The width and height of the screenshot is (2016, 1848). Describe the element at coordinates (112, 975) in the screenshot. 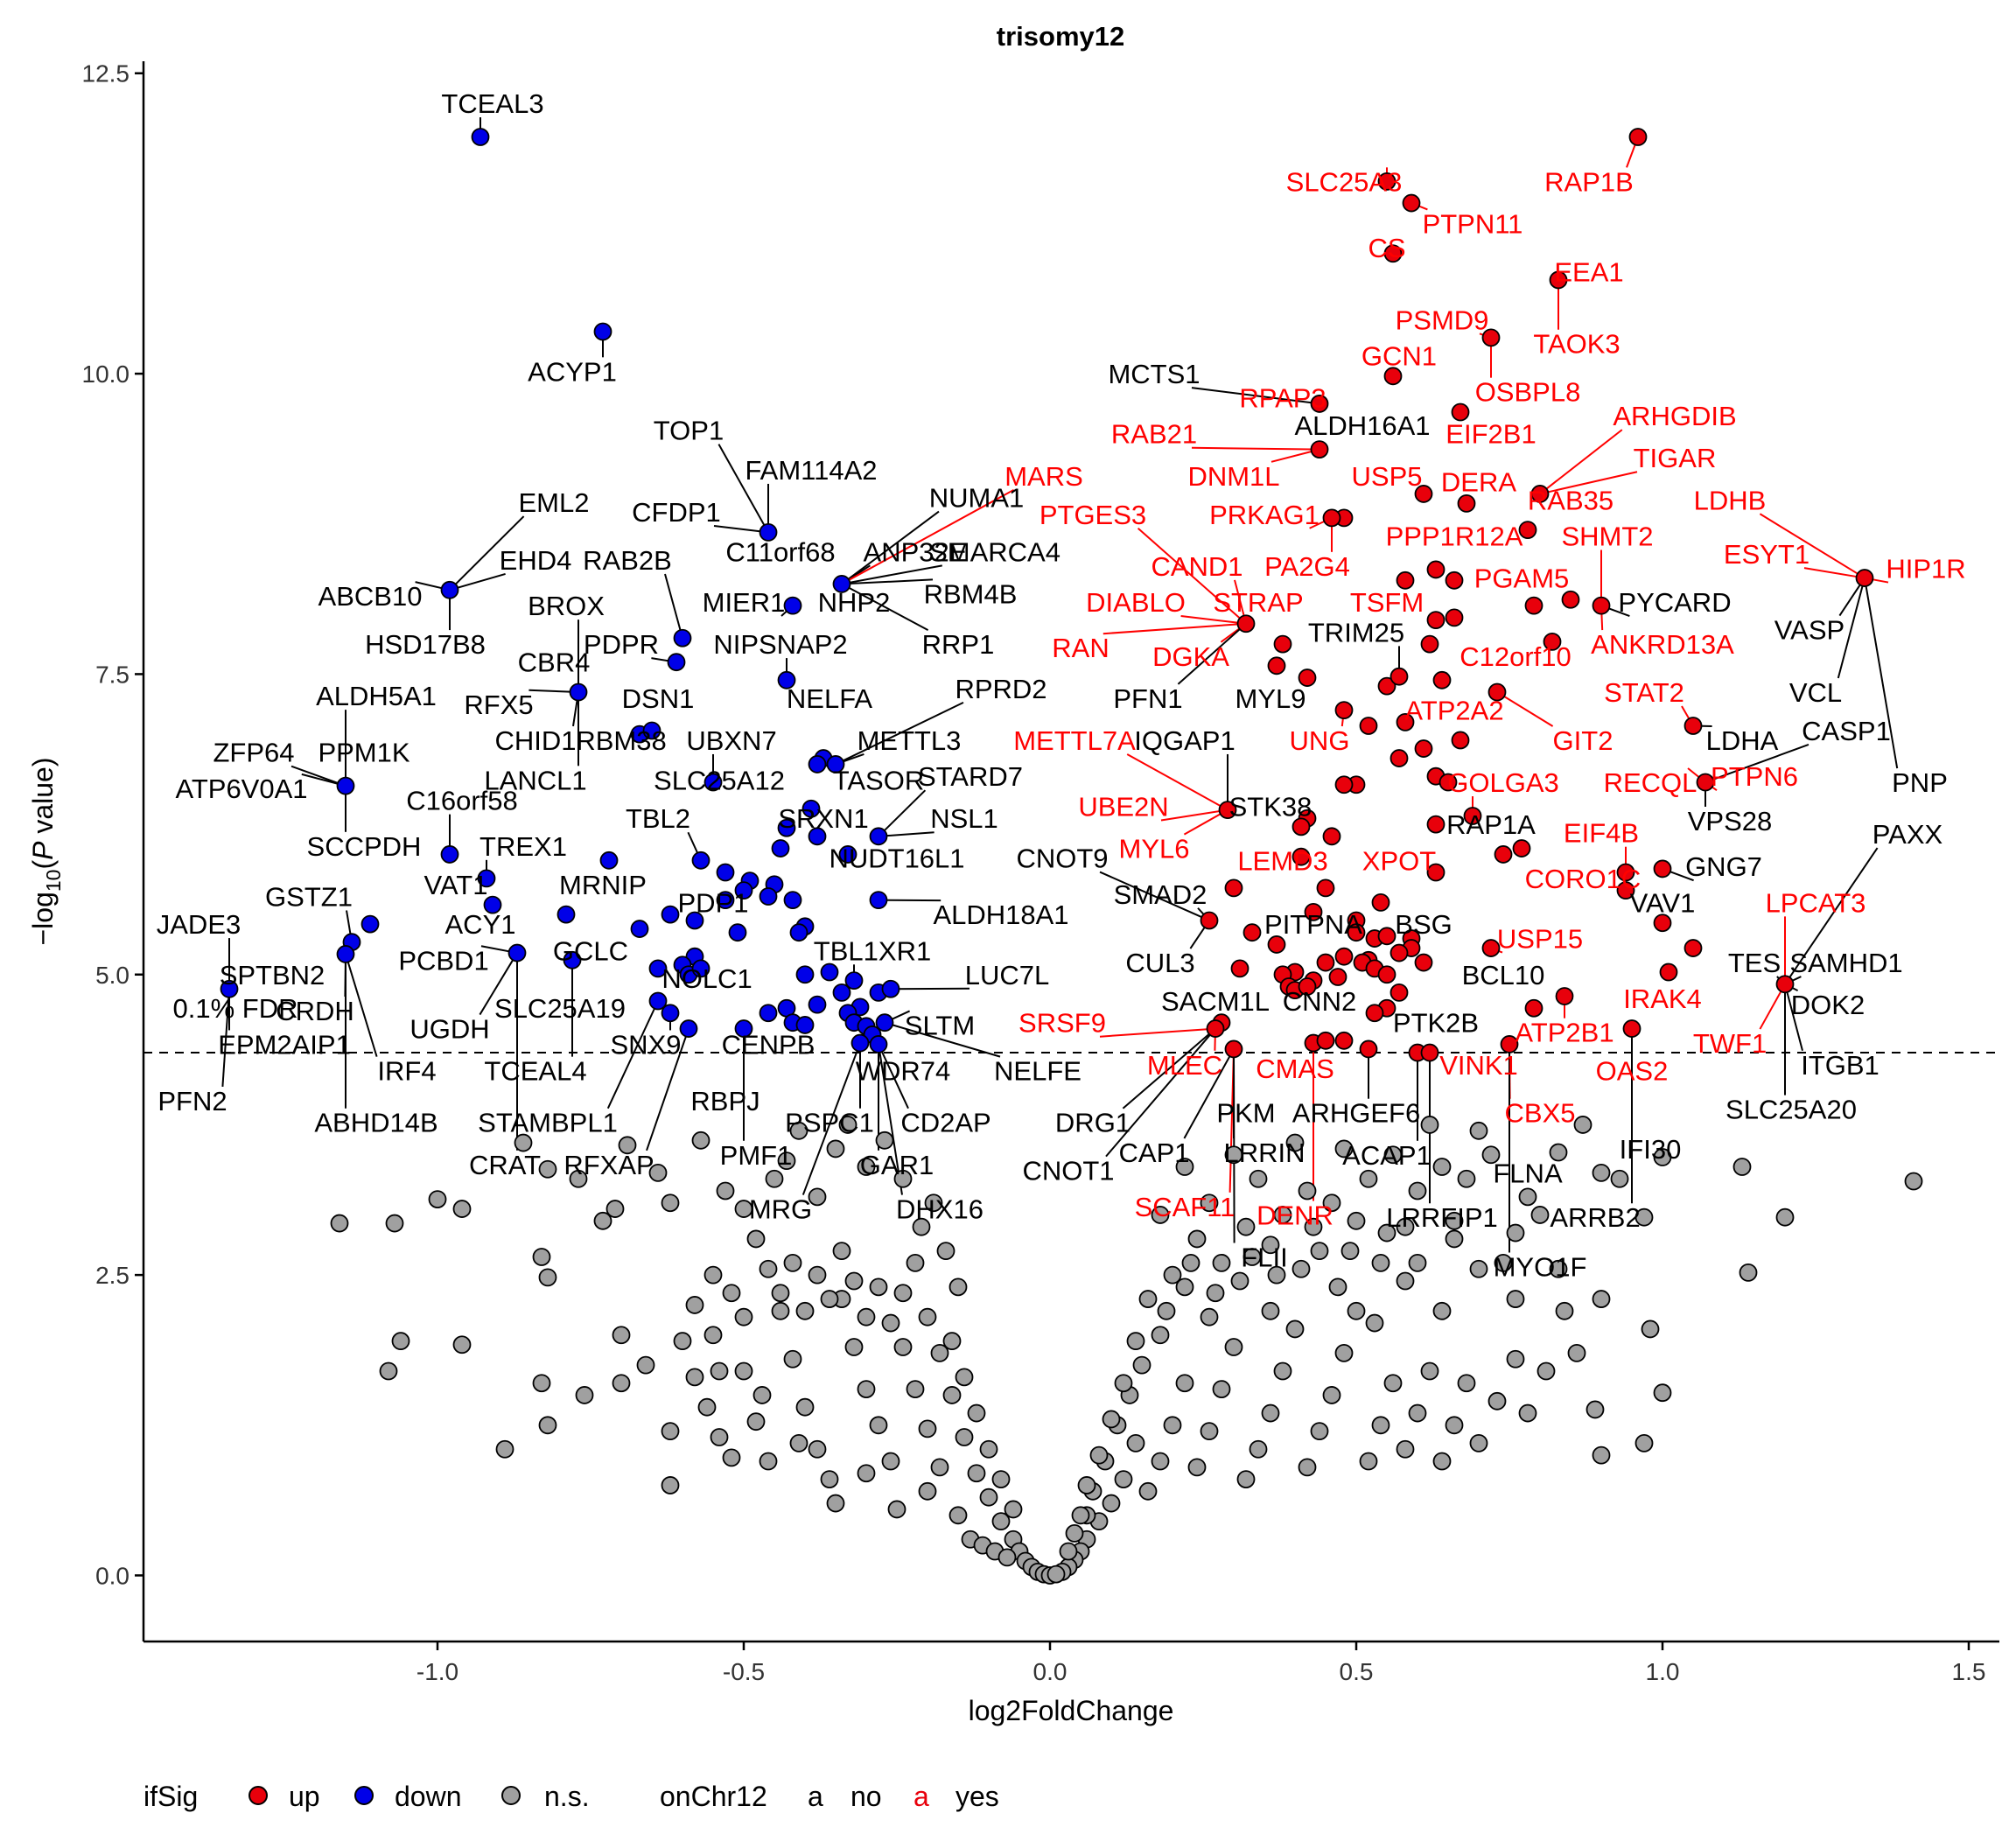

I see `y-tick-label: 5.0` at that location.